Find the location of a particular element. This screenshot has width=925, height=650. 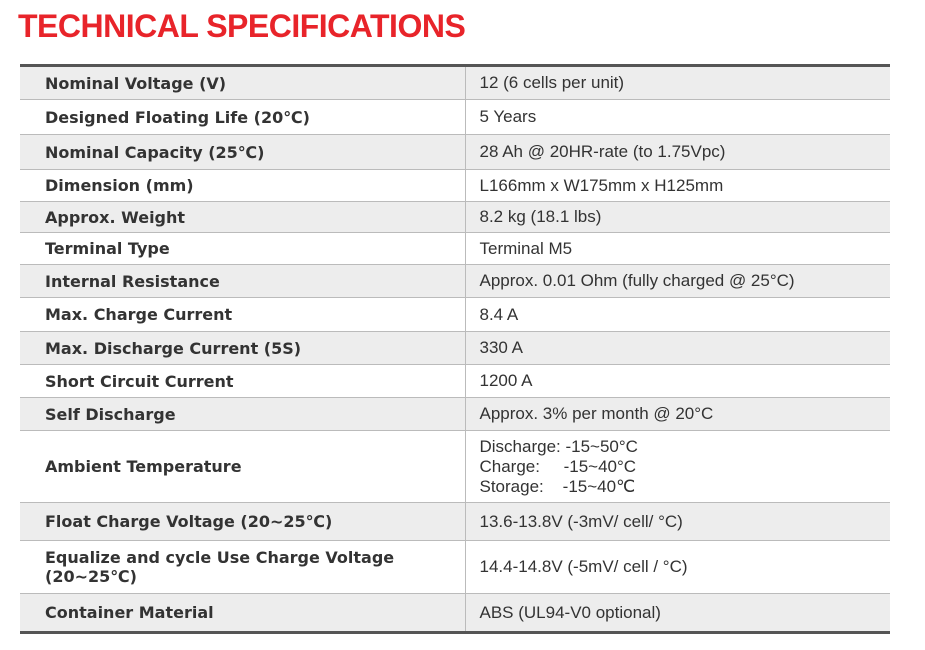

spec-label-cell: Max. Discharge Current (5S) is located at coordinates (243, 348).